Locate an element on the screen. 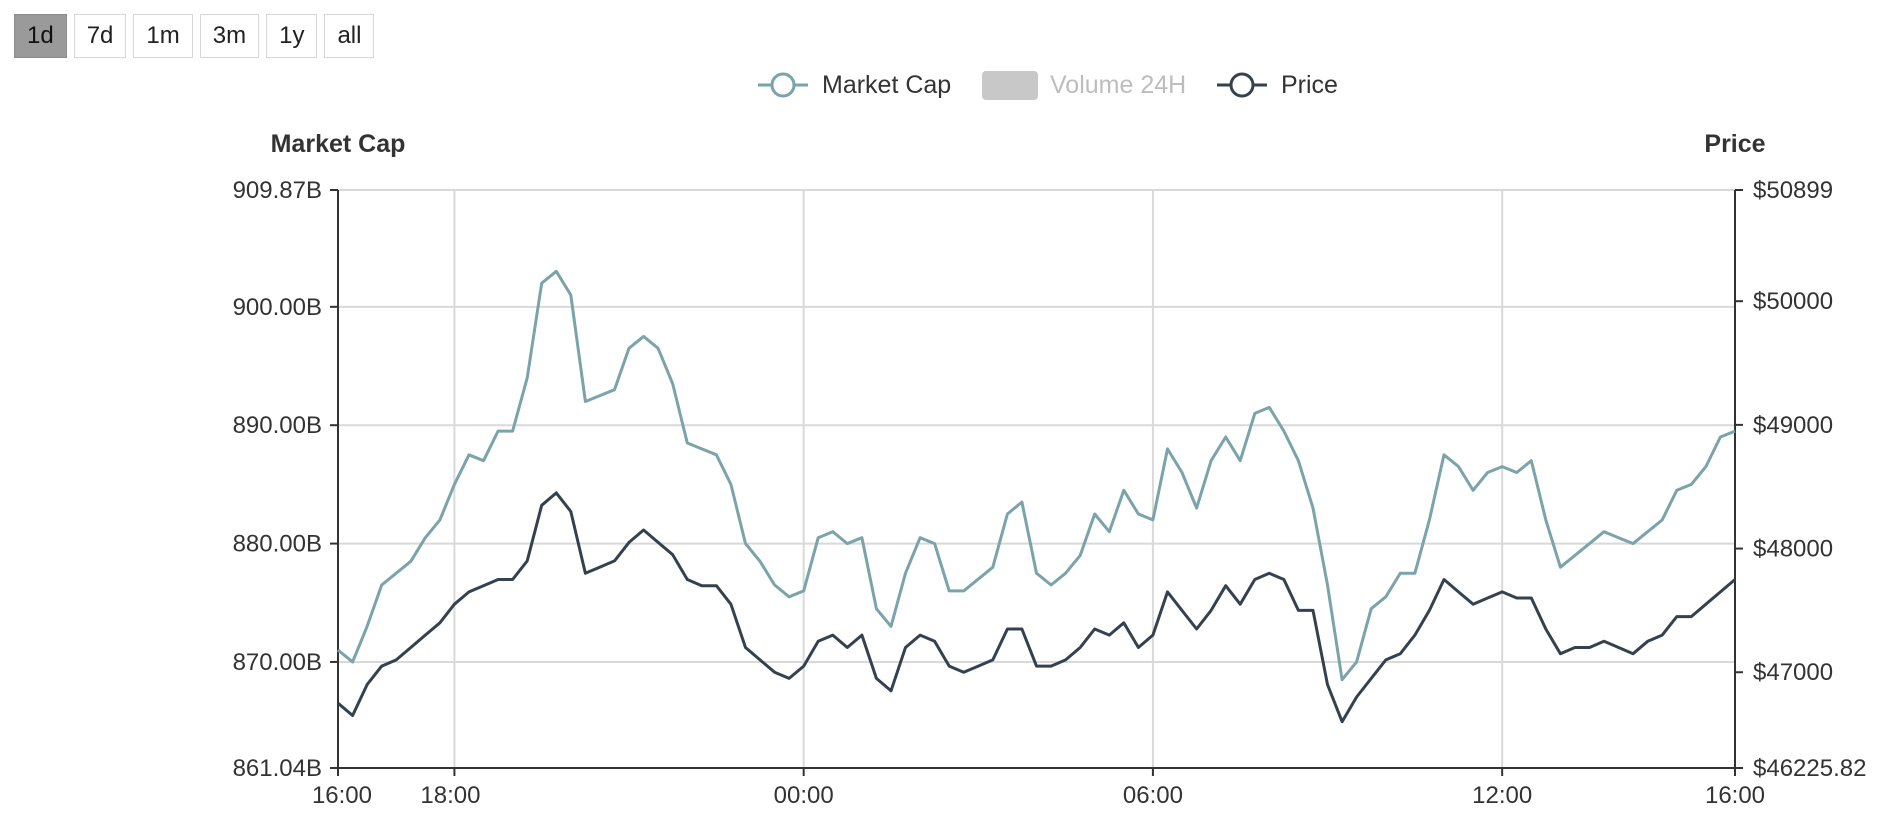 The image size is (1898, 822). right-tick-label: $46225.82 is located at coordinates (1809, 768).